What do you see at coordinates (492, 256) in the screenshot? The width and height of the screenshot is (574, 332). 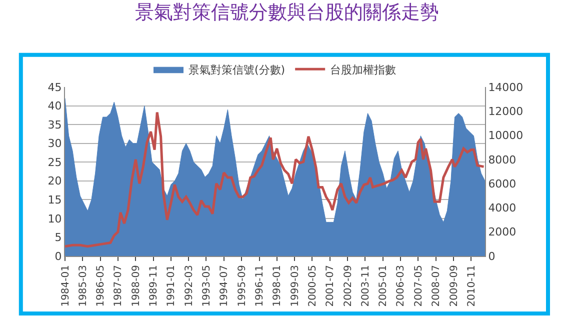 I see `y2-tick-label: 0` at bounding box center [492, 256].